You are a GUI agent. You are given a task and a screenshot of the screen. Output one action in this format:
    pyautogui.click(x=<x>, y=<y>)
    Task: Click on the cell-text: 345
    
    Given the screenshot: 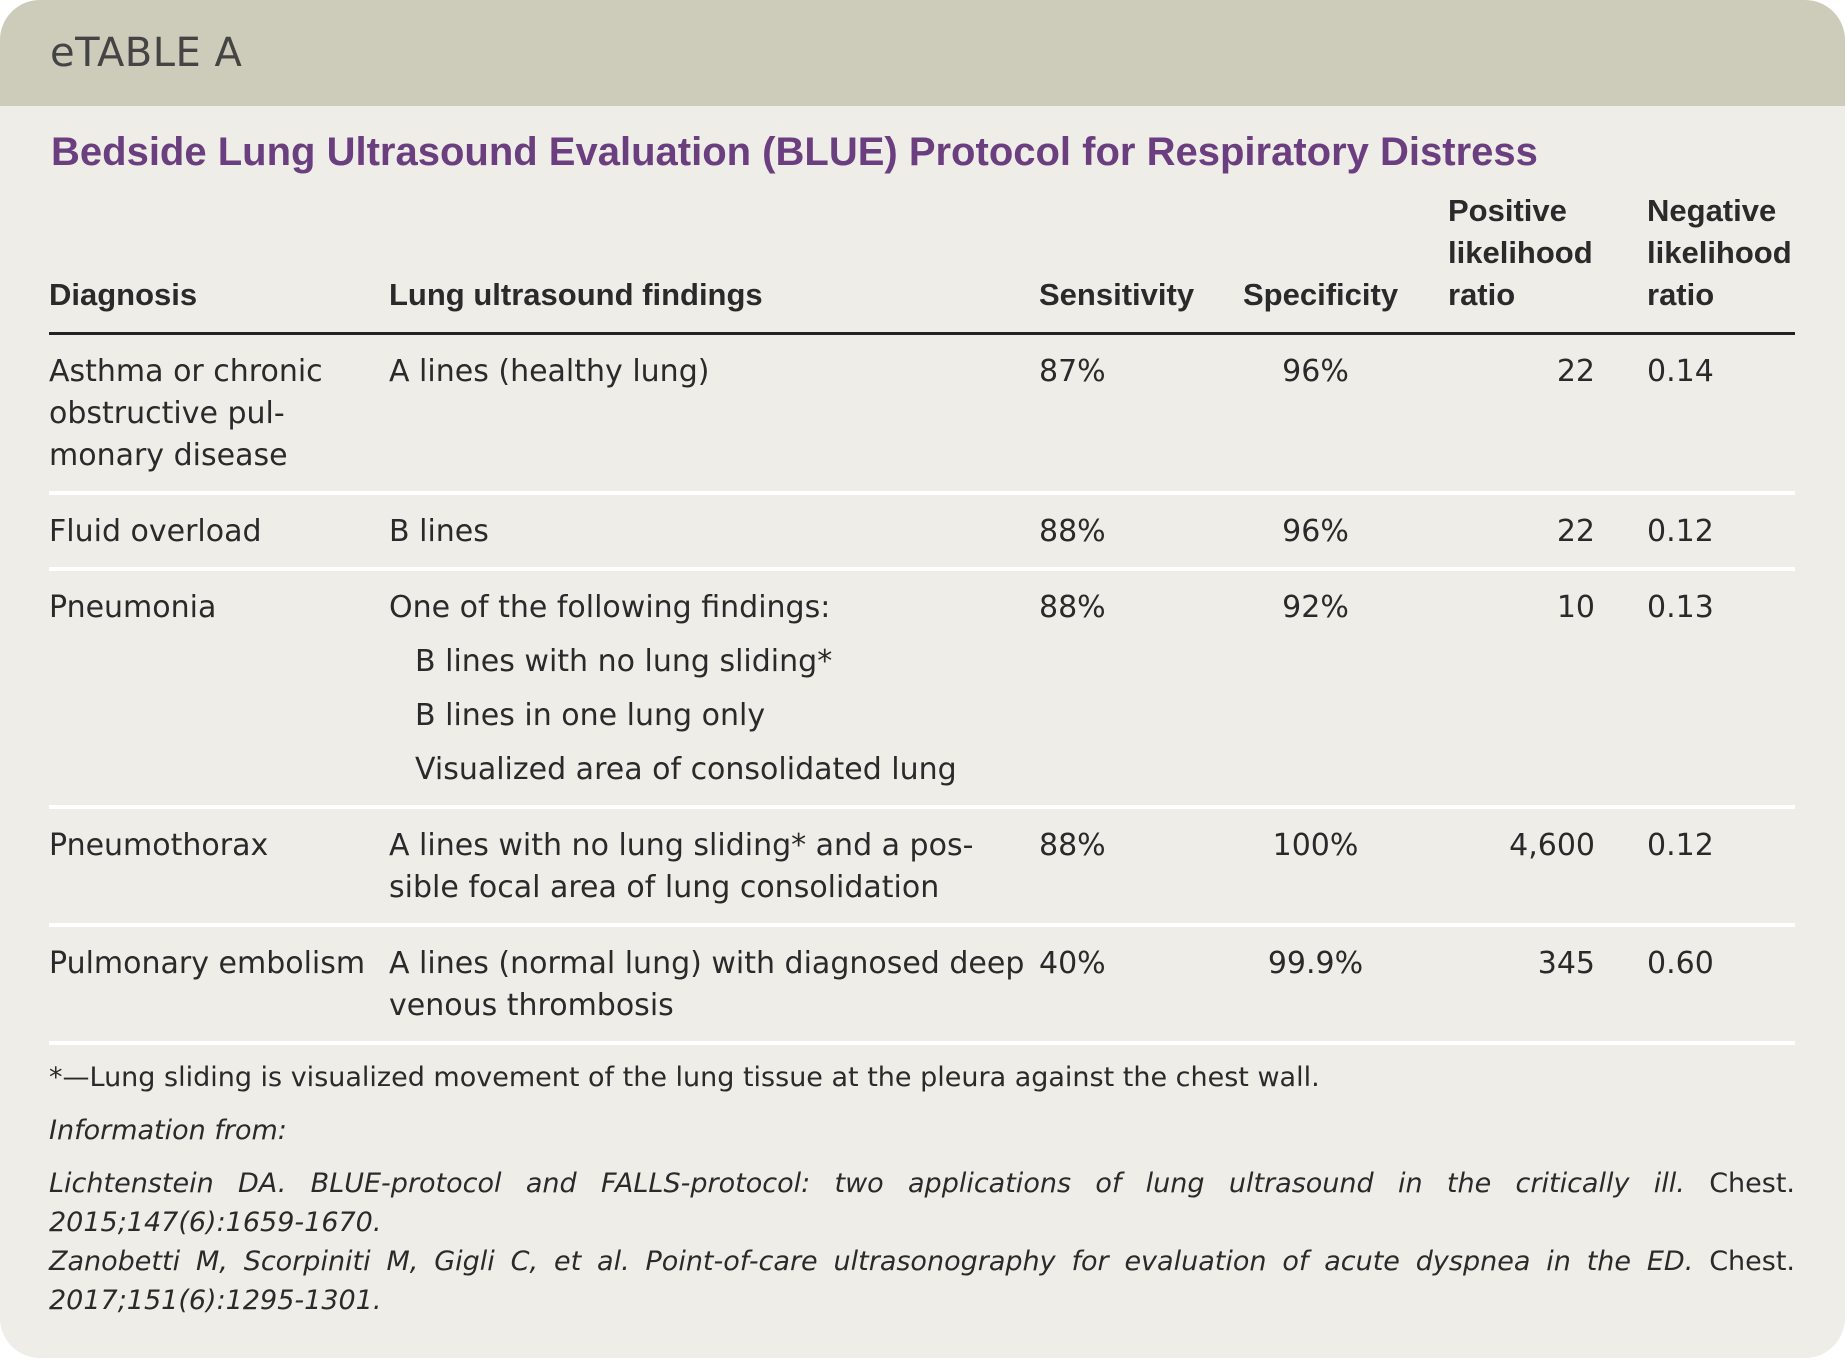 What is the action you would take?
    pyautogui.click(x=1566, y=963)
    